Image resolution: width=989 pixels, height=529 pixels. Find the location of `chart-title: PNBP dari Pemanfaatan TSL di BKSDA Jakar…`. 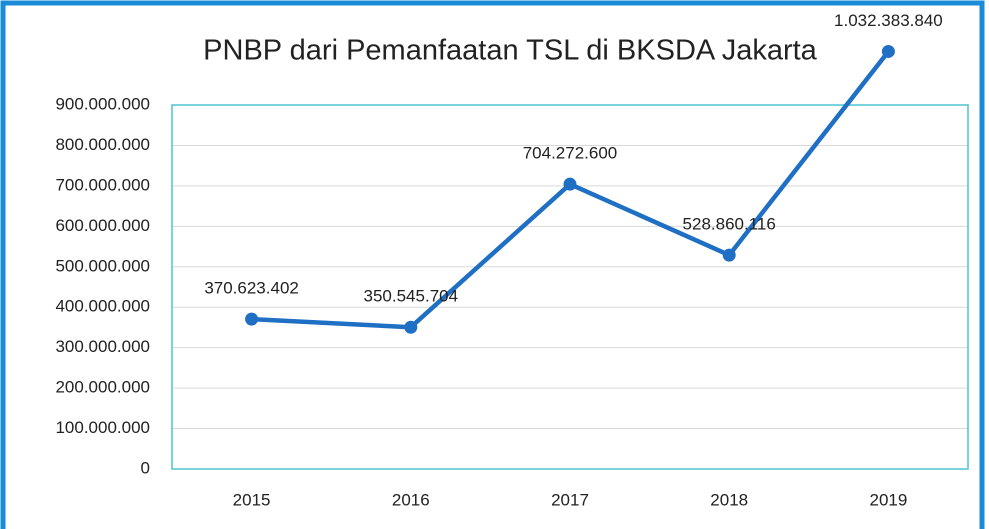

chart-title: PNBP dari Pemanfaatan TSL di BKSDA Jakar… is located at coordinates (510, 51).